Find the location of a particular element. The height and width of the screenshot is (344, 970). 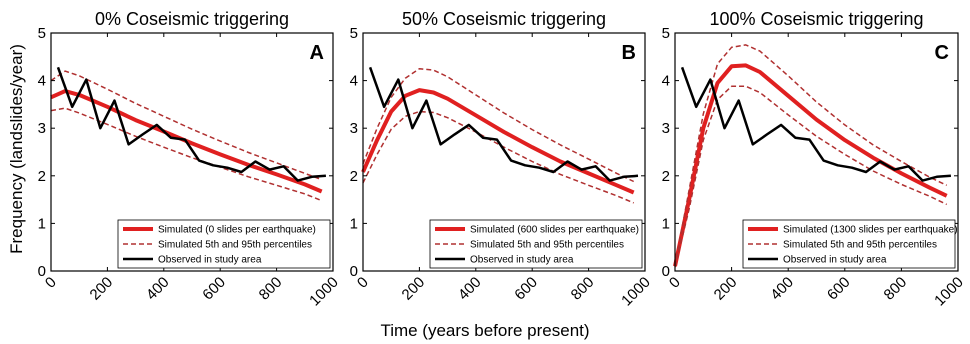

panel-letter: A is located at coordinates (317, 53).